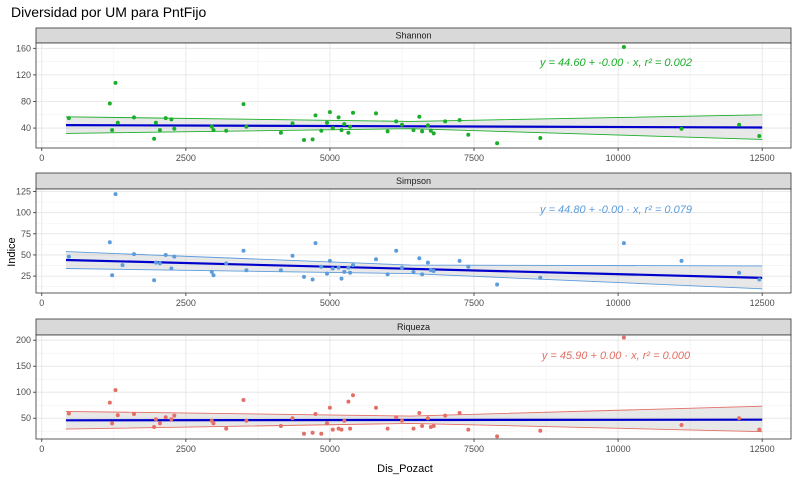 The width and height of the screenshot is (800, 480). What do you see at coordinates (618, 449) in the screenshot?
I see `x-tick-label: 10000` at bounding box center [618, 449].